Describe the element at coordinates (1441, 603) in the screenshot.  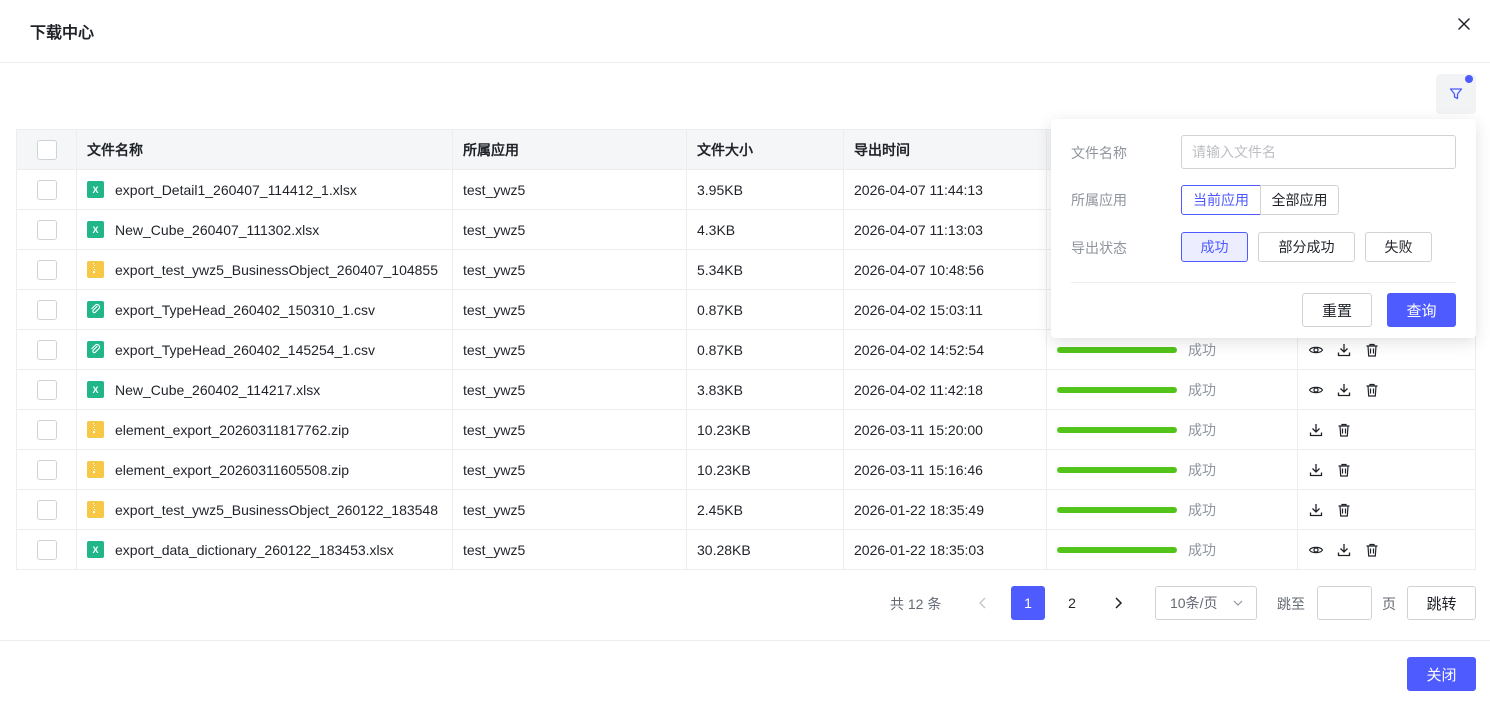
I see `jump-button: 跳转` at that location.